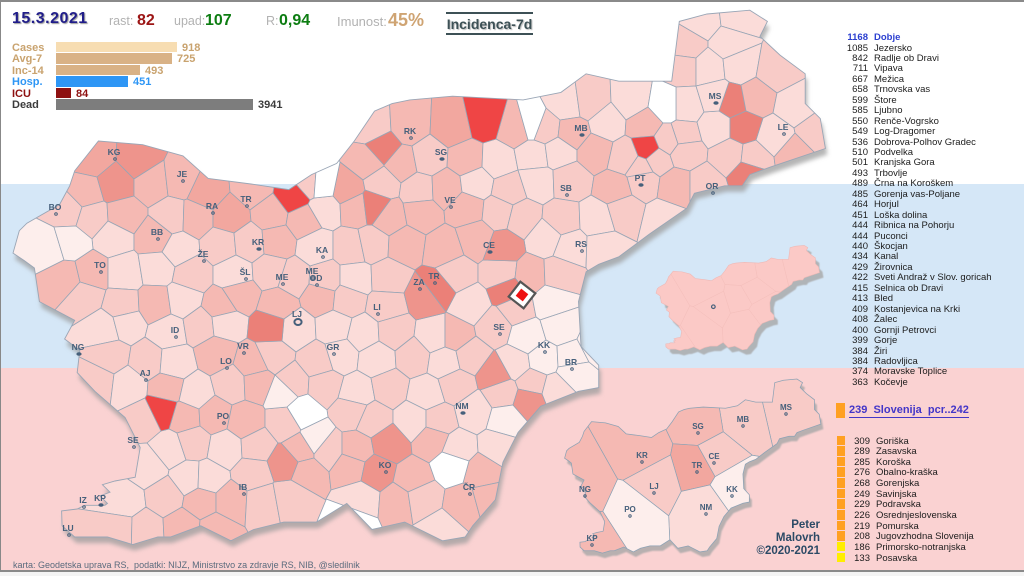 The height and width of the screenshot is (576, 1024). What do you see at coordinates (418, 282) in the screenshot?
I see `svg-text: ZA` at bounding box center [418, 282].